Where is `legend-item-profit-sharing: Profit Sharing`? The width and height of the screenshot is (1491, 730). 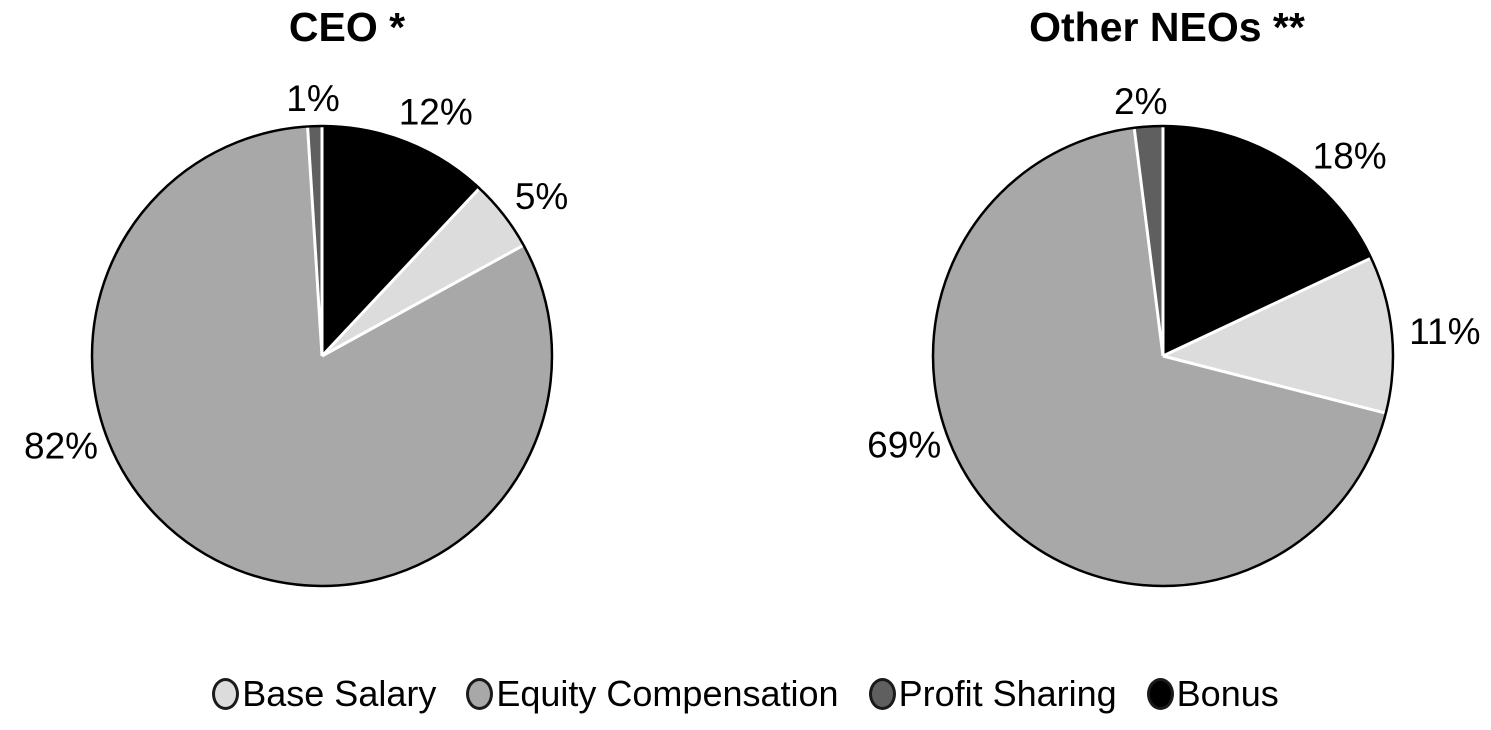 legend-item-profit-sharing: Profit Sharing is located at coordinates (992, 694).